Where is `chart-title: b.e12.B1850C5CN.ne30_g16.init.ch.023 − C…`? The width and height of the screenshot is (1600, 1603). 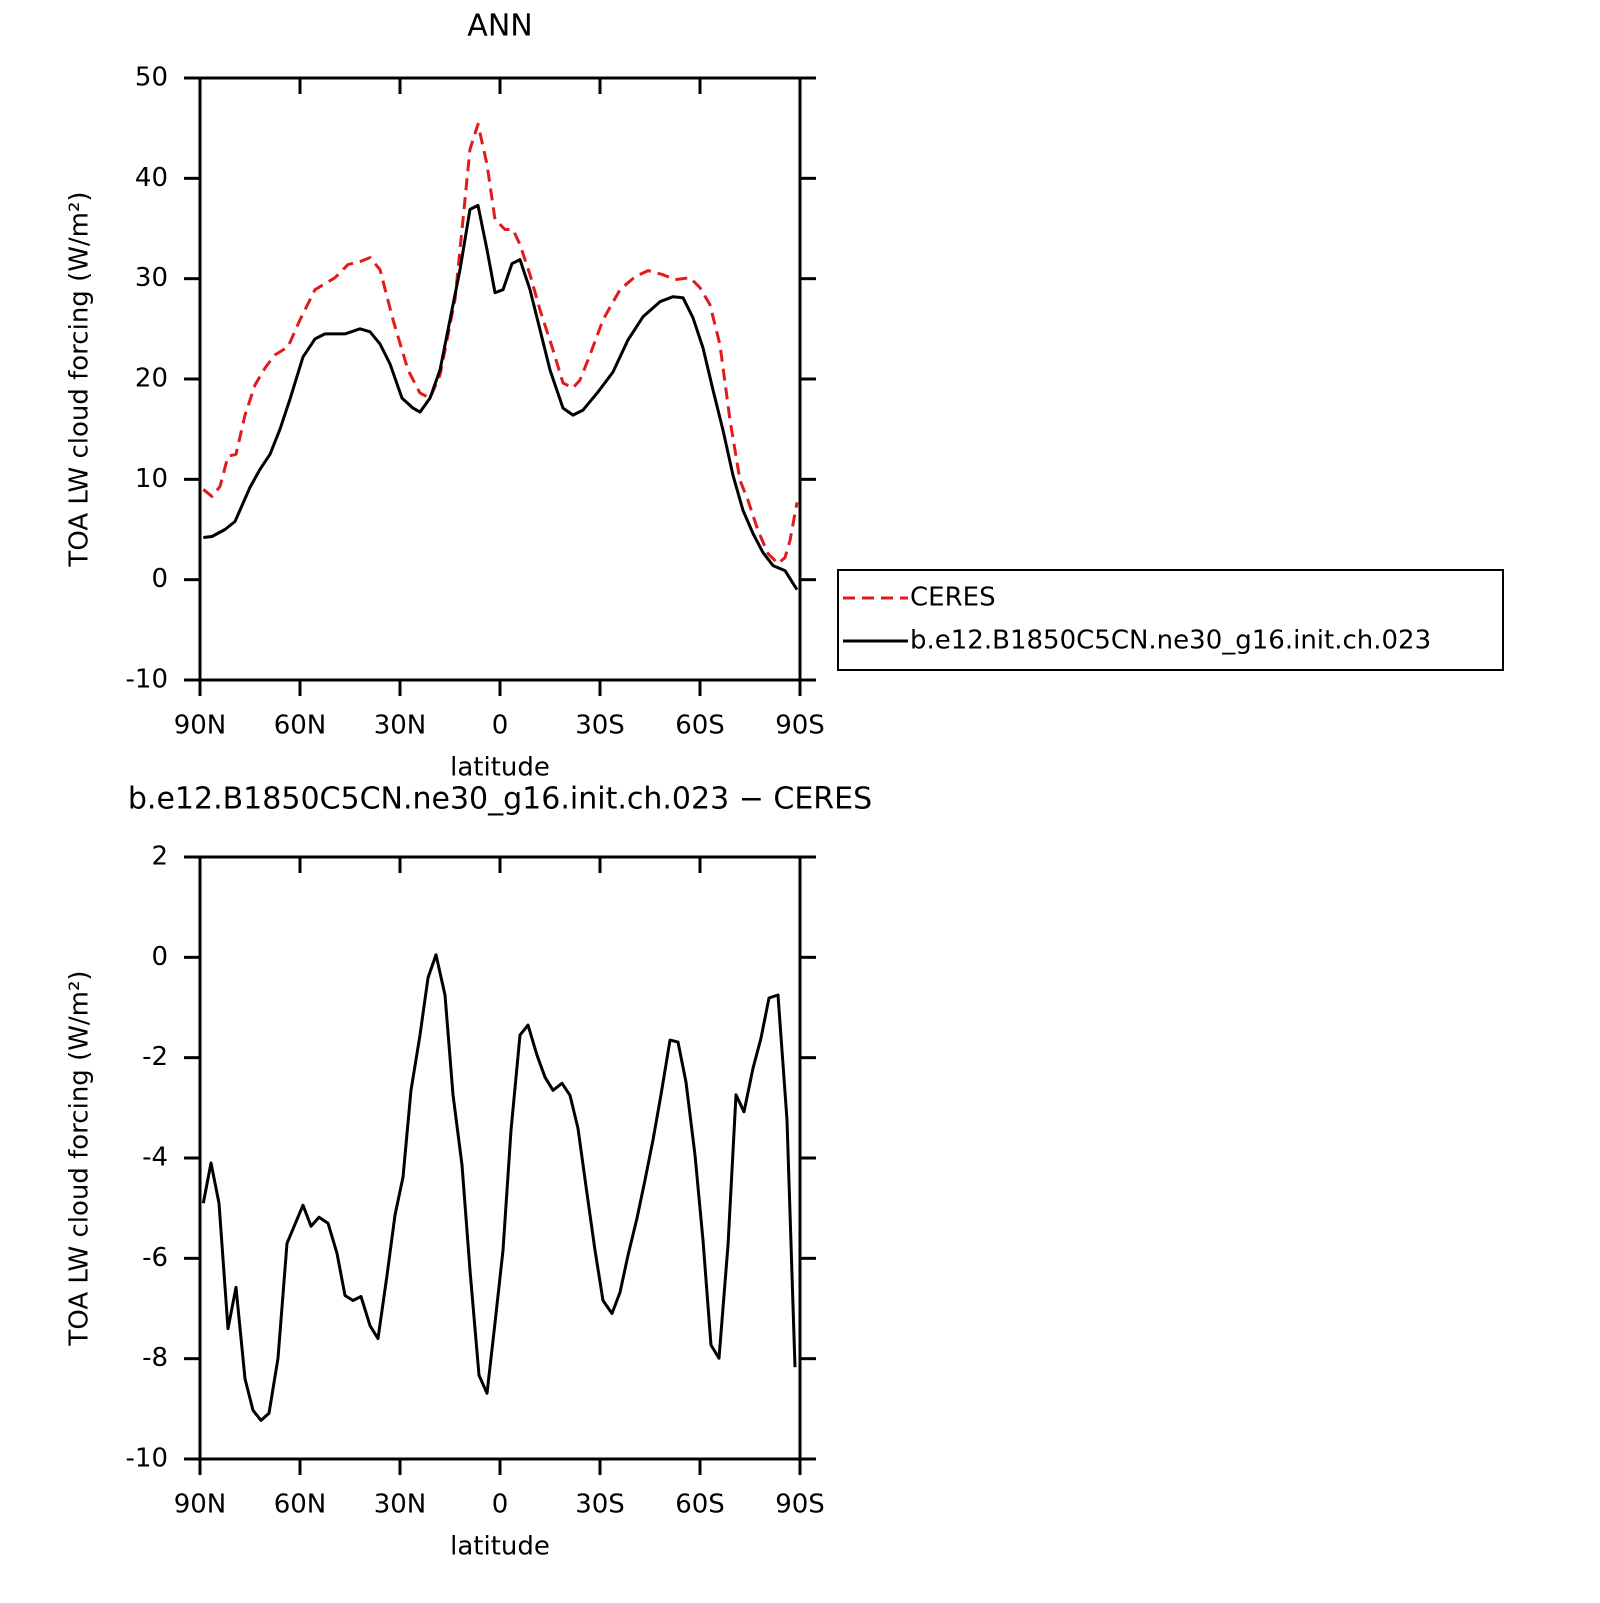
chart-title: b.e12.B1850C5CN.ne30_g16.init.ch.023 − C… is located at coordinates (500, 799).